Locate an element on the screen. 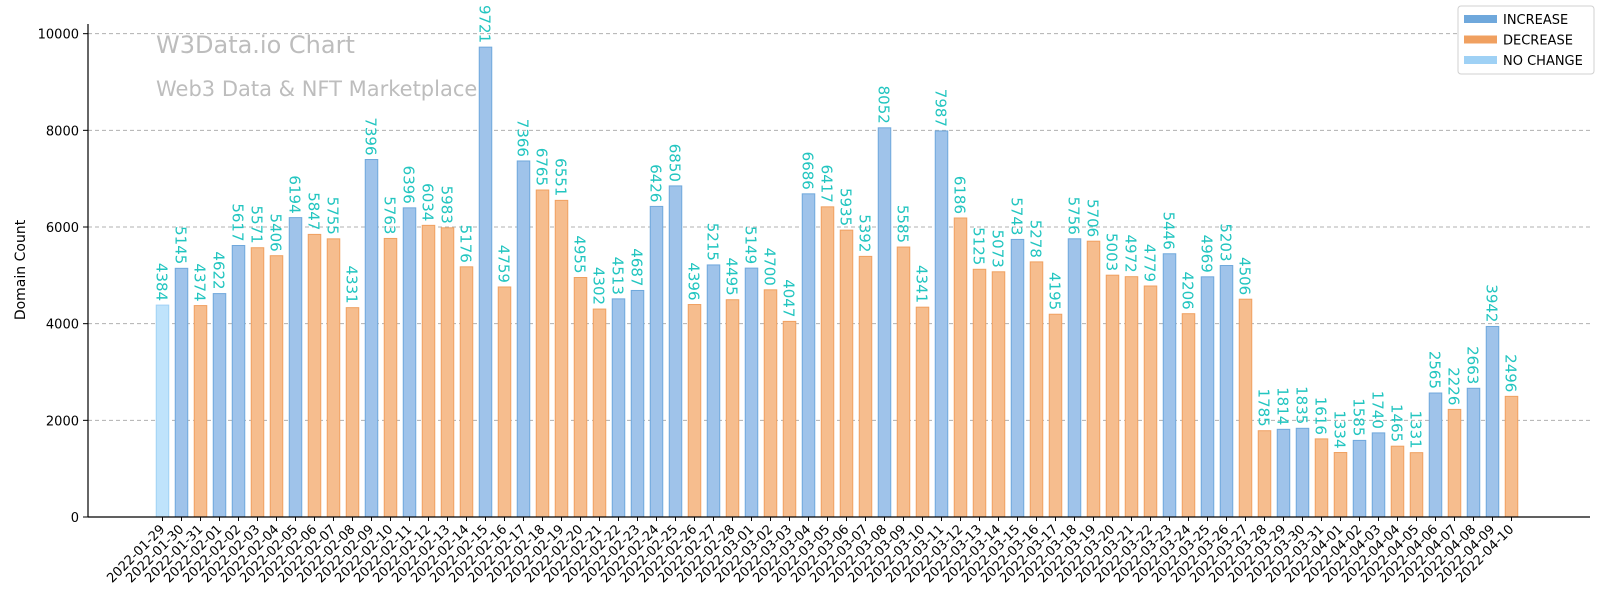 Image resolution: width=1600 pixels, height=600 pixels. y-tick-label: 6000 is located at coordinates (62, 228).